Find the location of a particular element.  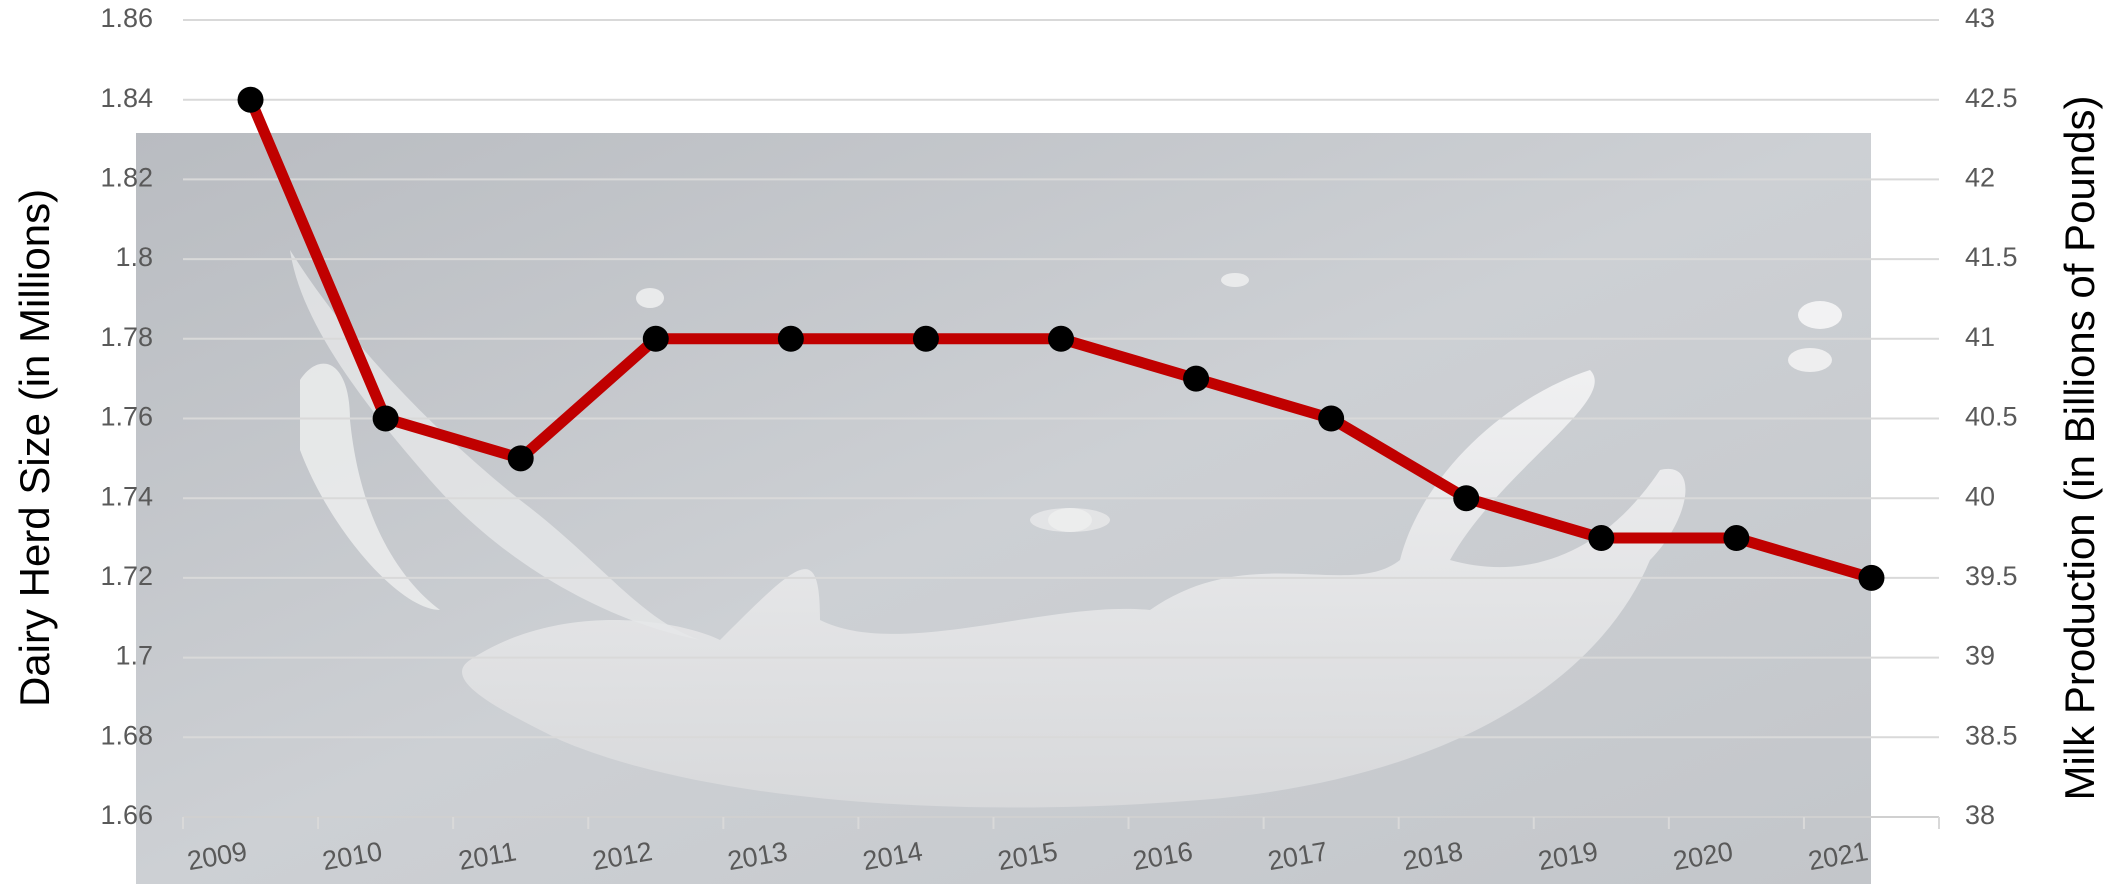

y2-axis-title: Milk Production (in Billions of Pounds) is located at coordinates (2079, 448).